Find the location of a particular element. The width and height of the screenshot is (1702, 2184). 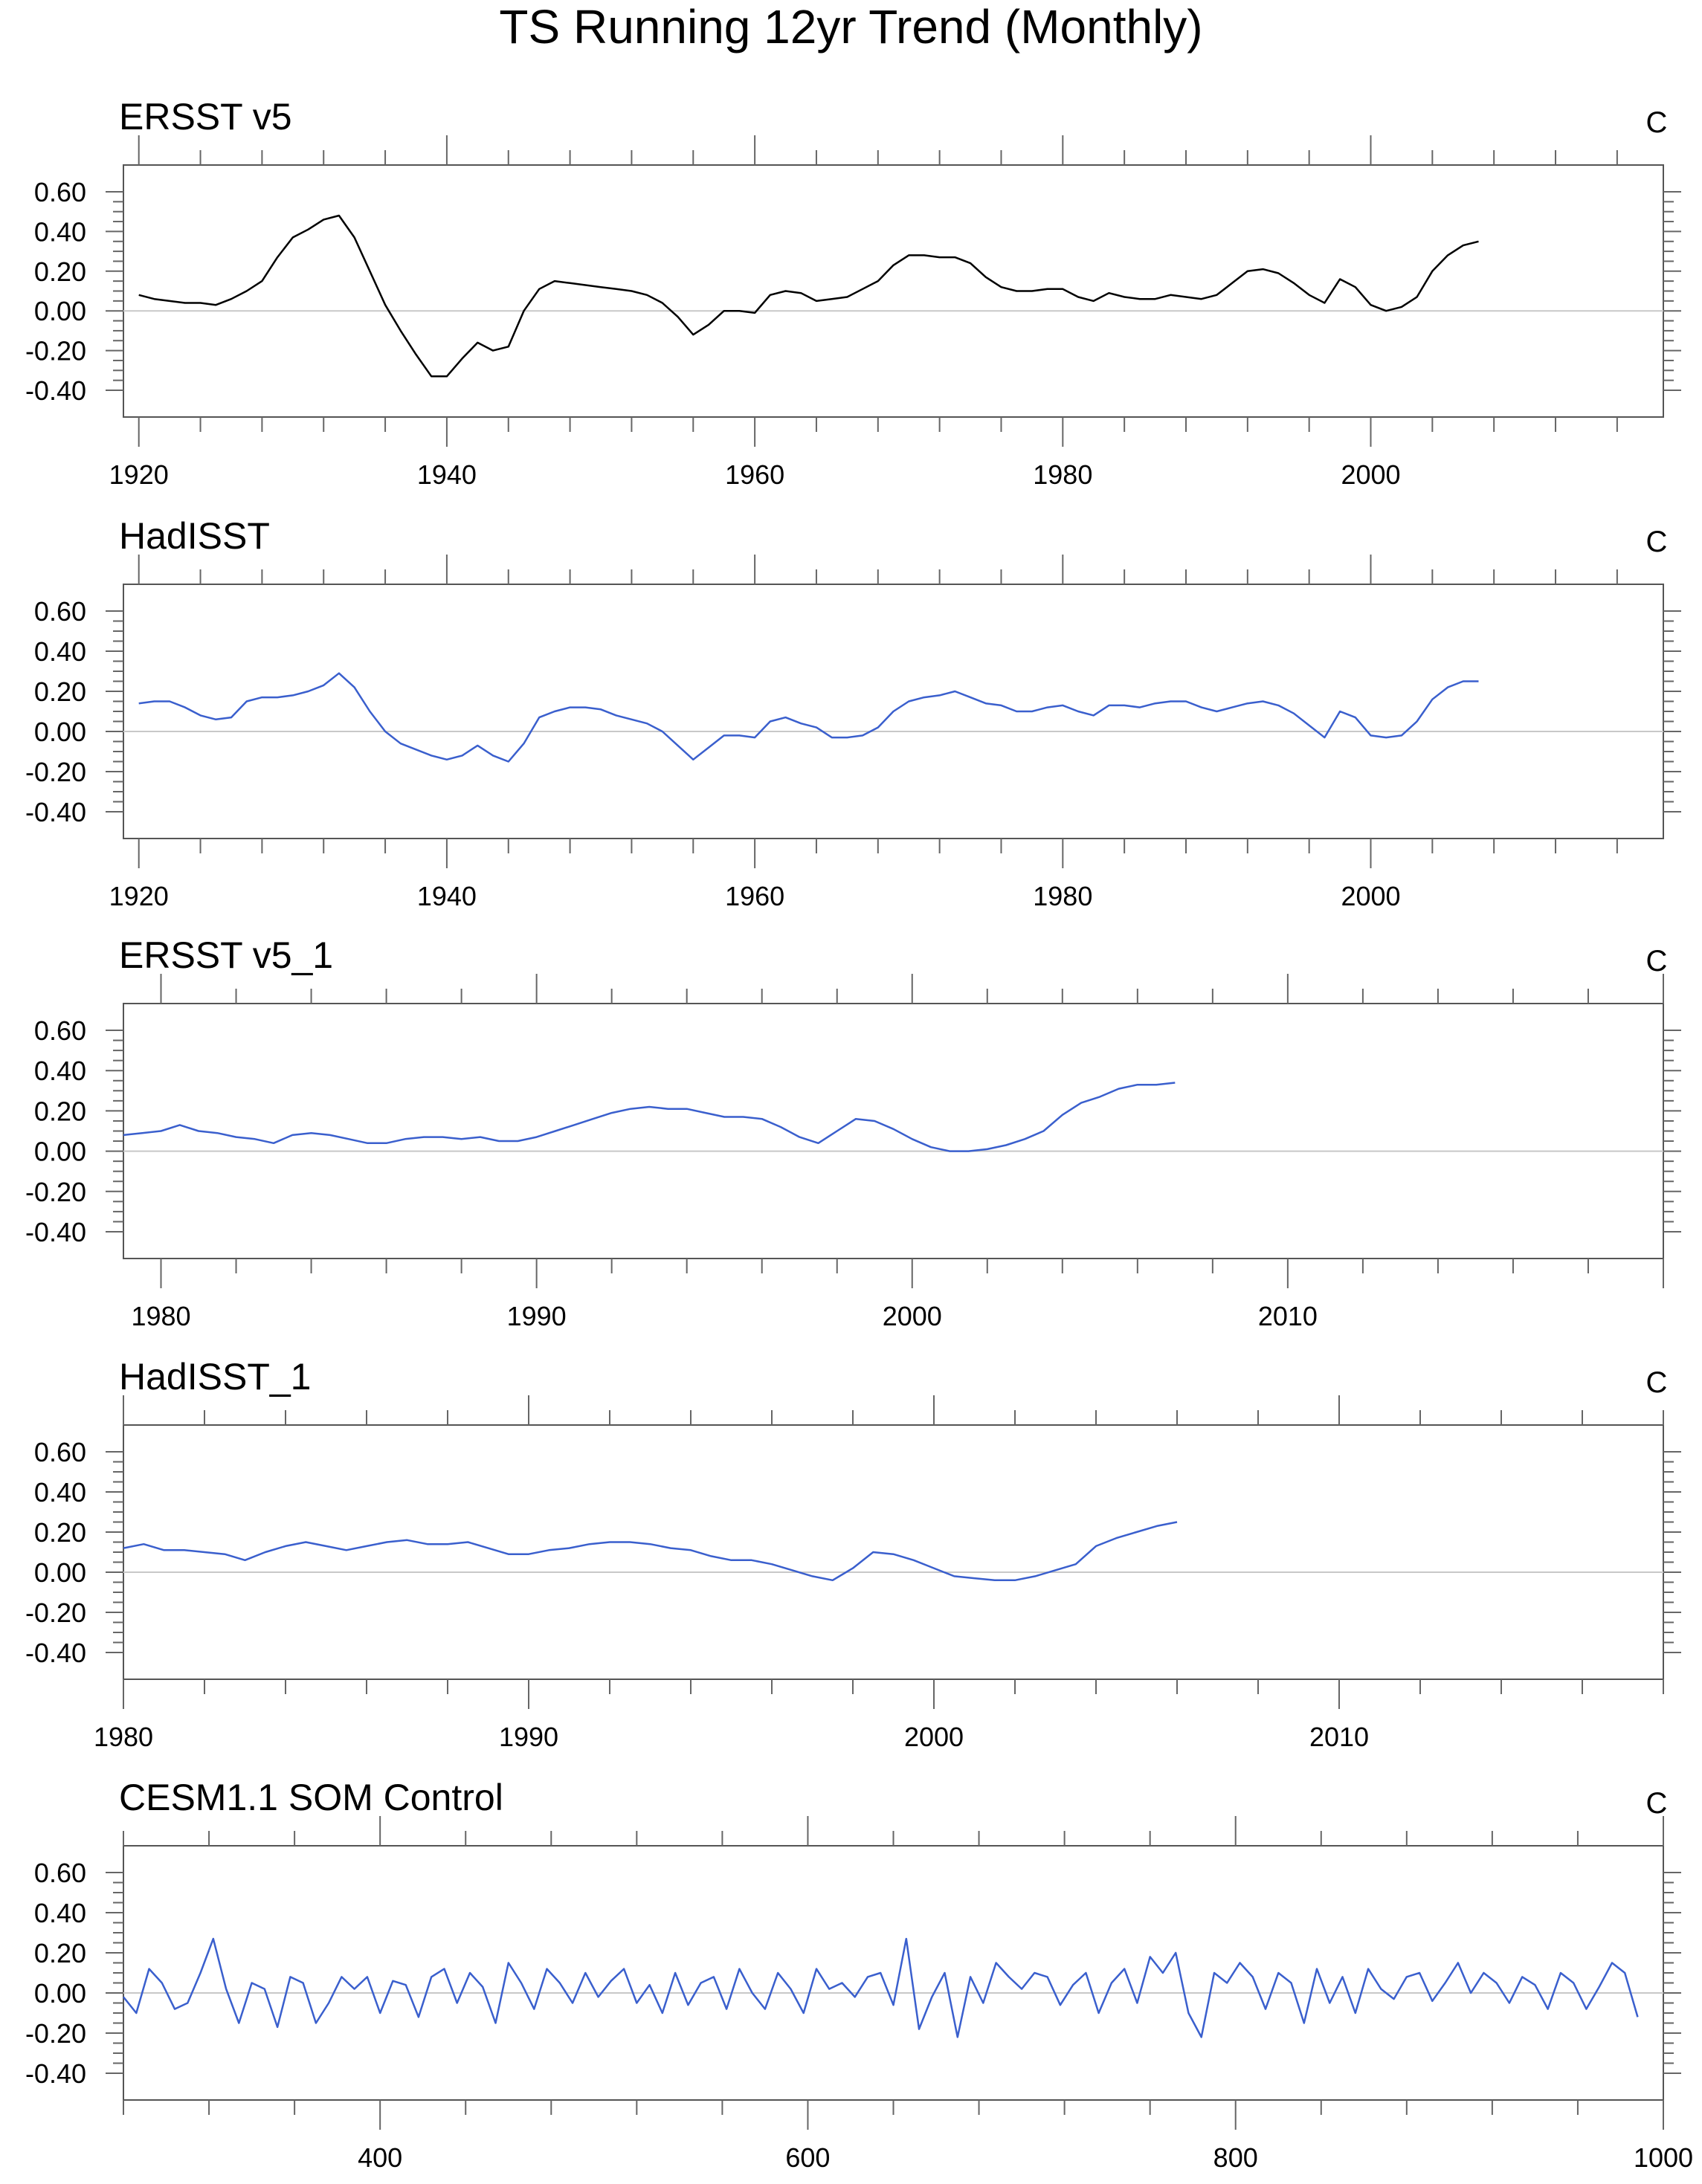

panel-title: CESM1.1 SOM Control is located at coordinates (311, 1798).